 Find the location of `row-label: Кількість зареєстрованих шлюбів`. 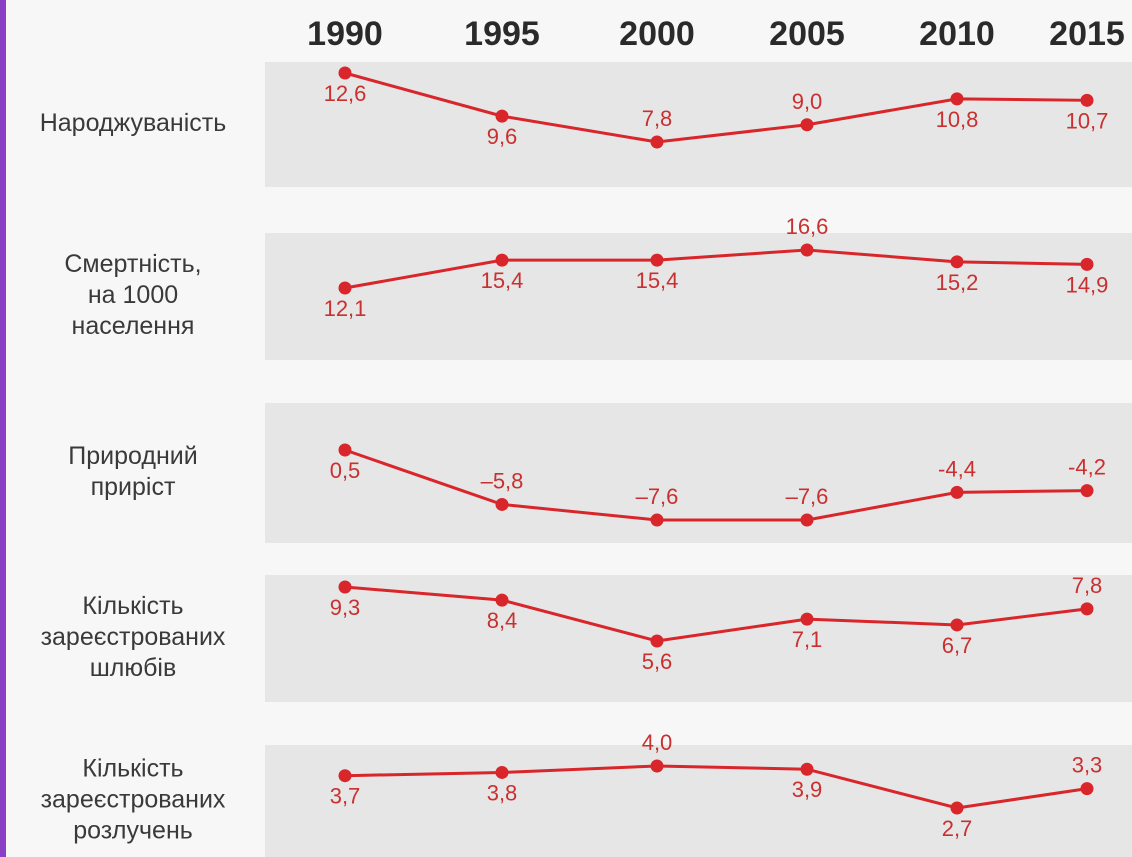

row-label: Кількість зареєстрованих шлюбів is located at coordinates (133, 637).